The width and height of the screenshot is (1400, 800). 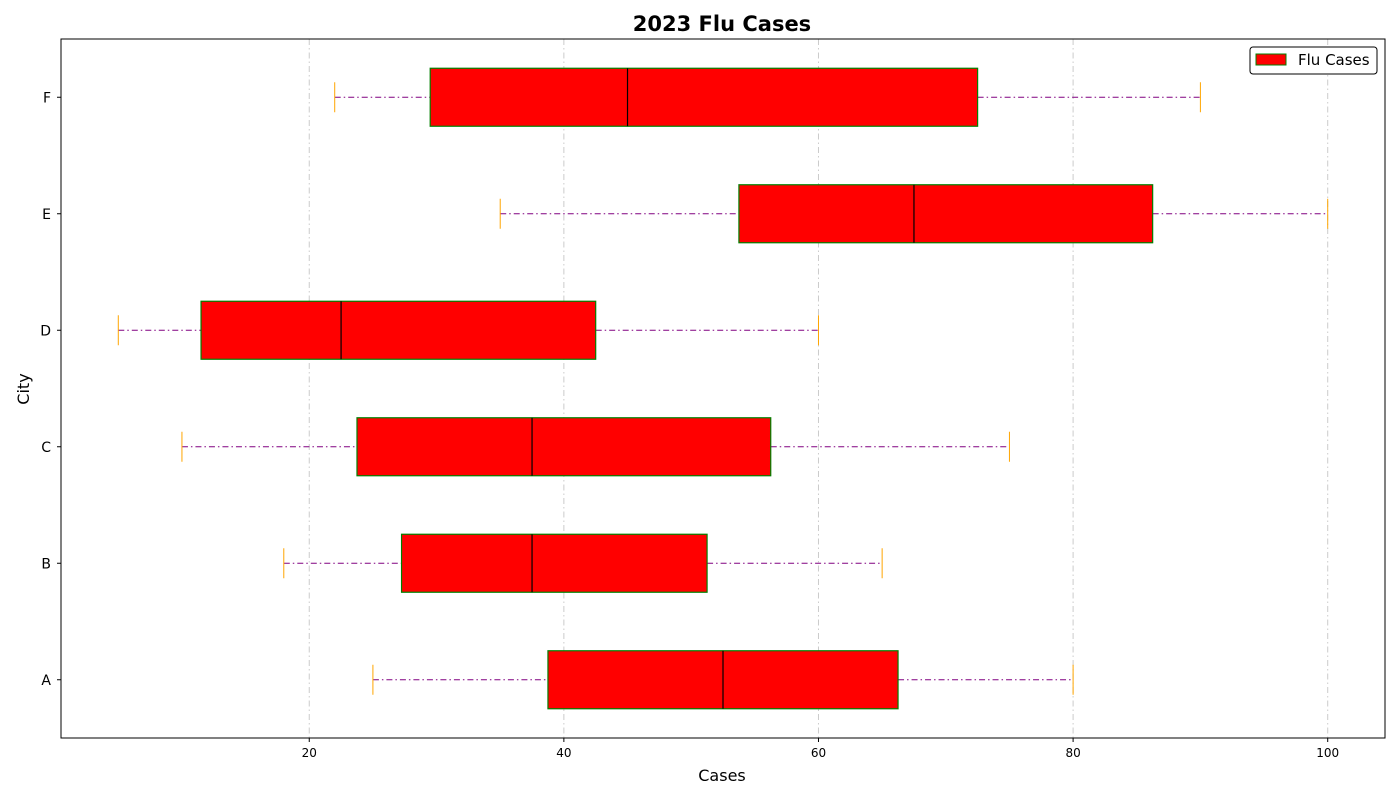 What do you see at coordinates (46, 215) in the screenshot?
I see `y-tick-label-E: E` at bounding box center [46, 215].